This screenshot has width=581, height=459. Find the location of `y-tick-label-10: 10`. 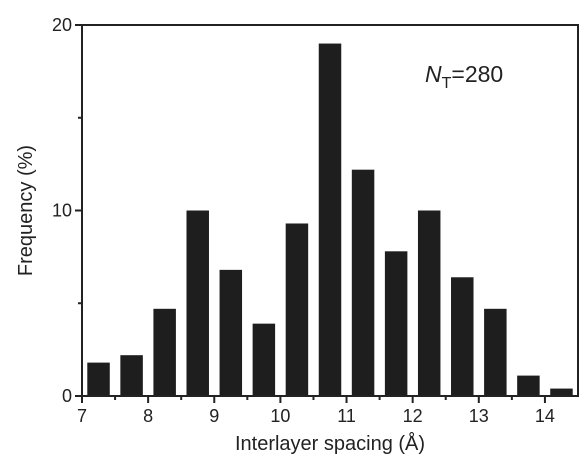

y-tick-label-10: 10 is located at coordinates (62, 211).